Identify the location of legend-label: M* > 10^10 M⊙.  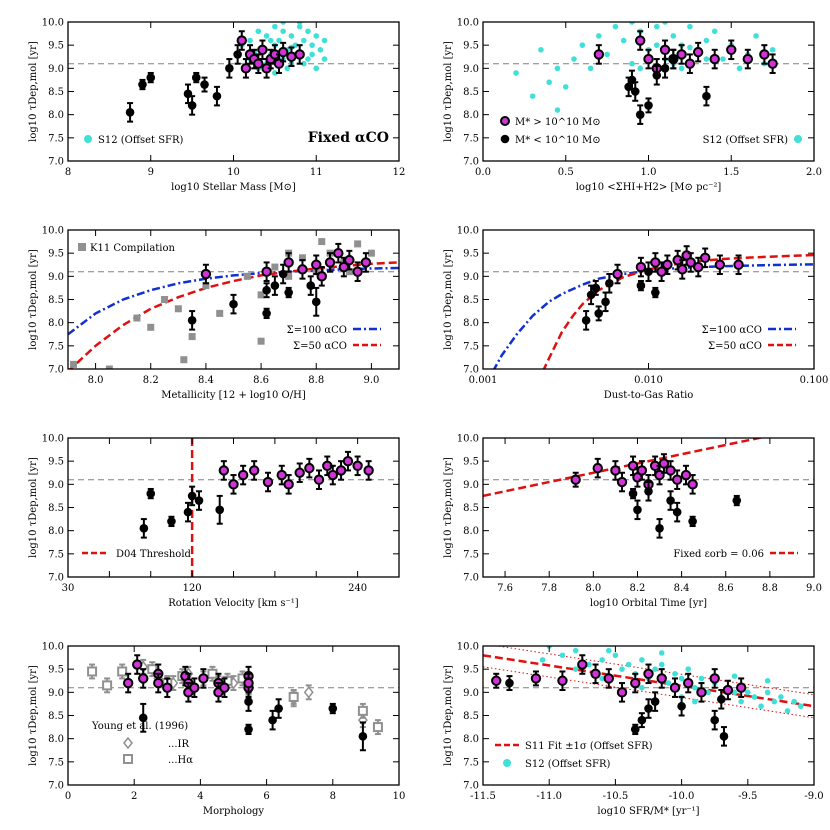
(558, 122).